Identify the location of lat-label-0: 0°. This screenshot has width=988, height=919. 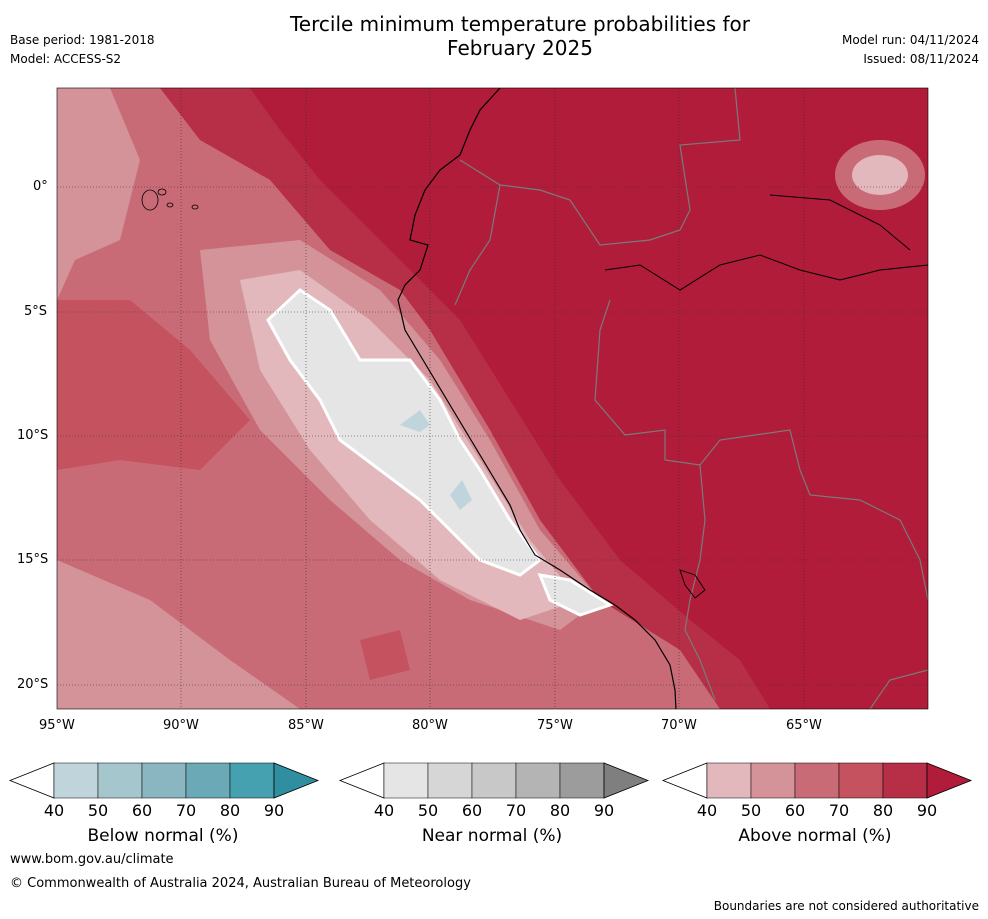
(40, 186).